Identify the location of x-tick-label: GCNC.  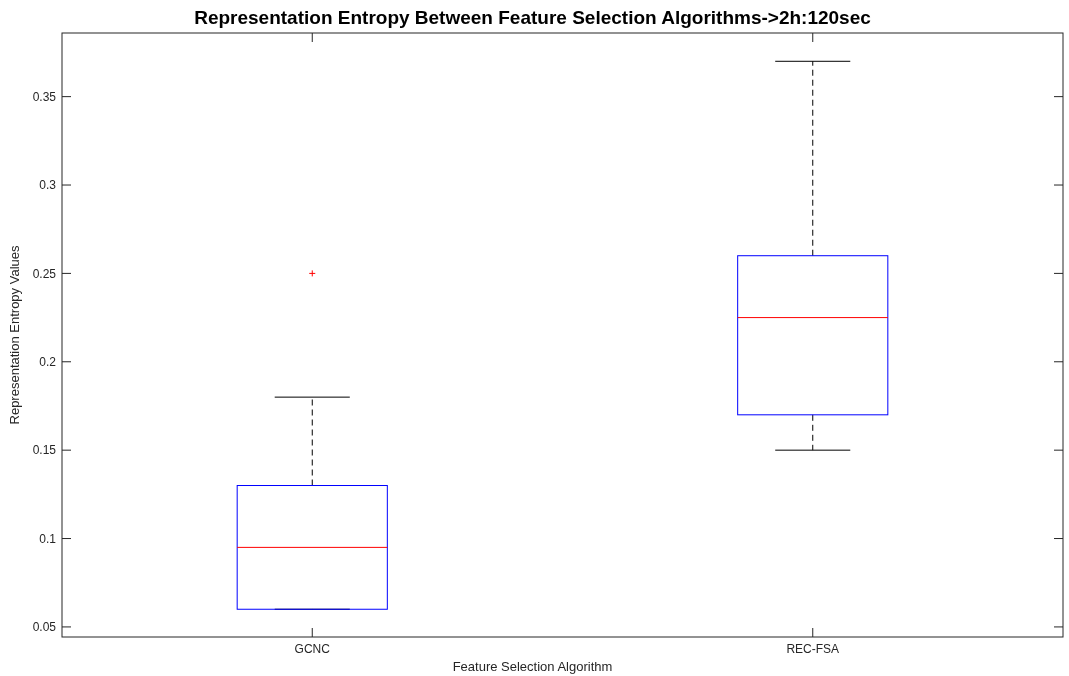
(312, 649).